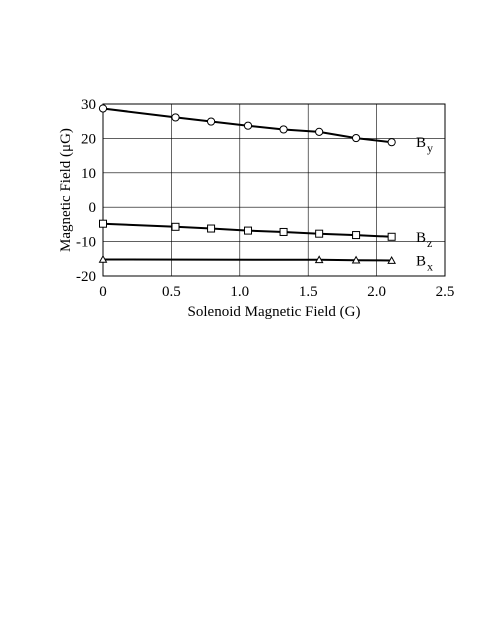 The width and height of the screenshot is (485, 627). What do you see at coordinates (274, 312) in the screenshot?
I see `x-axis-label: Solenoid Magnetic Field (G)` at bounding box center [274, 312].